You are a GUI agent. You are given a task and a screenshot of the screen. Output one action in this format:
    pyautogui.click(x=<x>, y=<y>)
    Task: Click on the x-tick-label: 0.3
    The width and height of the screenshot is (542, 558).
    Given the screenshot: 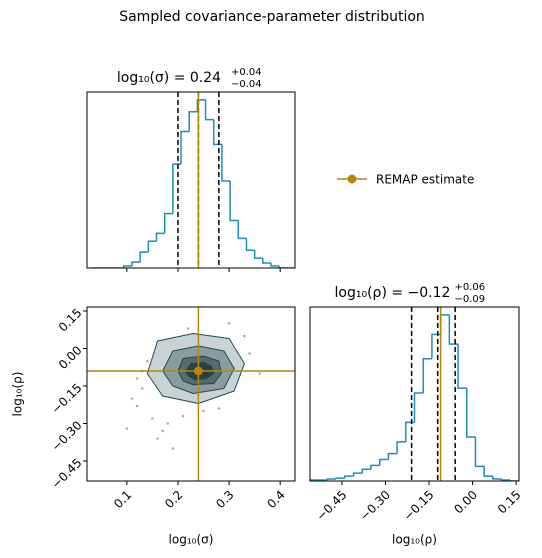 What is the action you would take?
    pyautogui.click(x=224, y=499)
    